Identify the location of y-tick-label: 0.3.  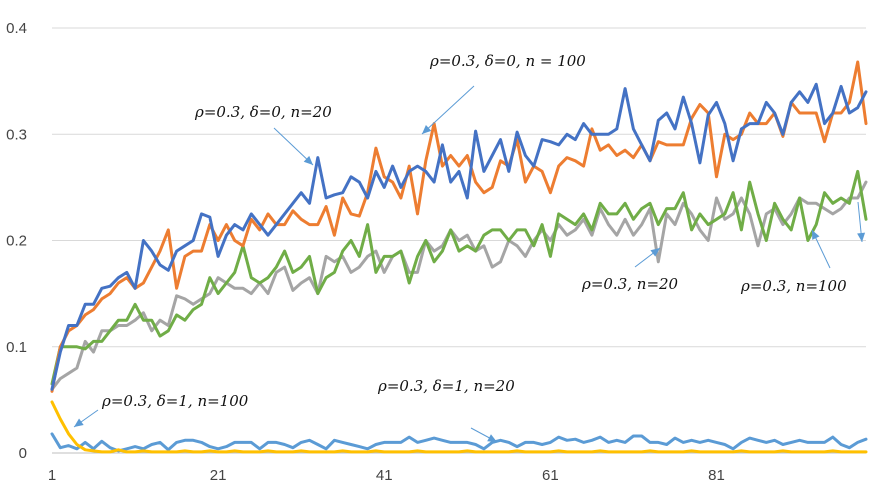
(16, 134).